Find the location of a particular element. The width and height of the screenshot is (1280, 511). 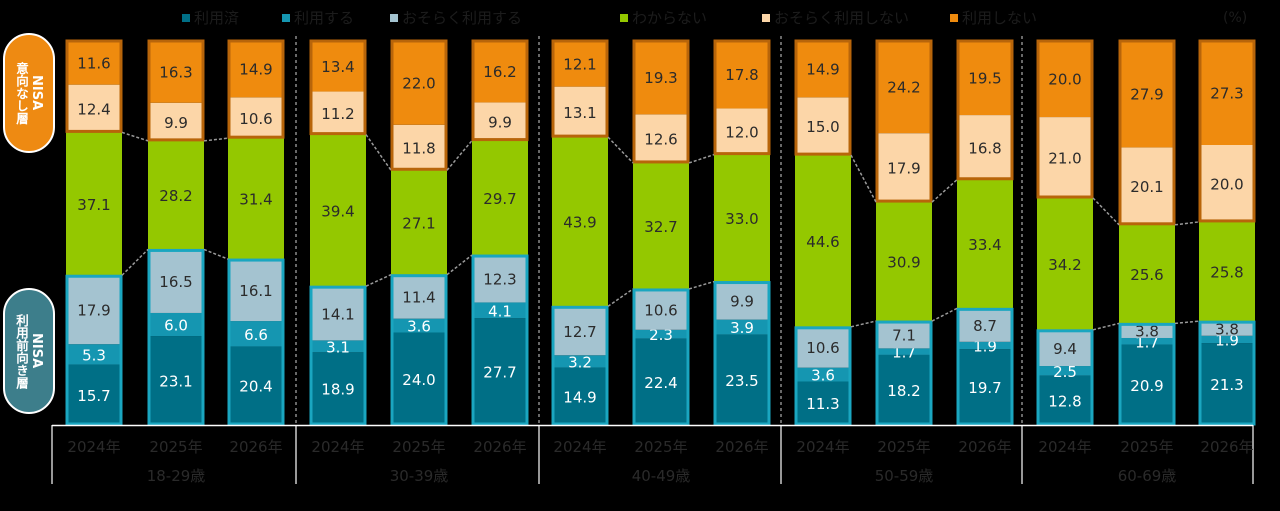

data-label: 16.5 is located at coordinates (175, 282).